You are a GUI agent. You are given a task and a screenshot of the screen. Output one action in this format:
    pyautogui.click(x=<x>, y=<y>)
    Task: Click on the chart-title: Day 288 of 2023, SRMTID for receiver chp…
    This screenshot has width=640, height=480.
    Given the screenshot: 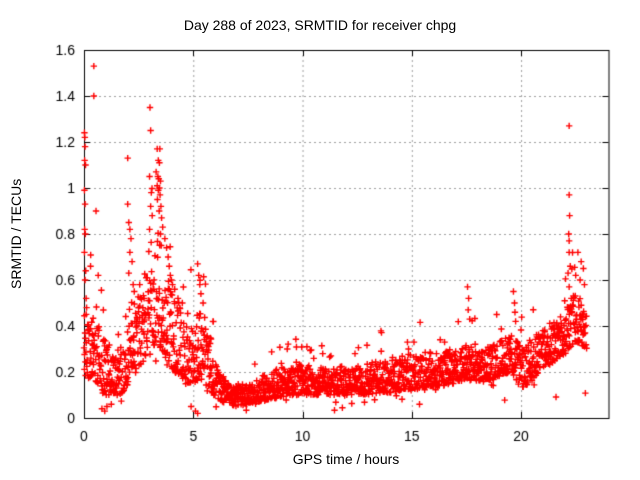 What is the action you would take?
    pyautogui.click(x=320, y=25)
    